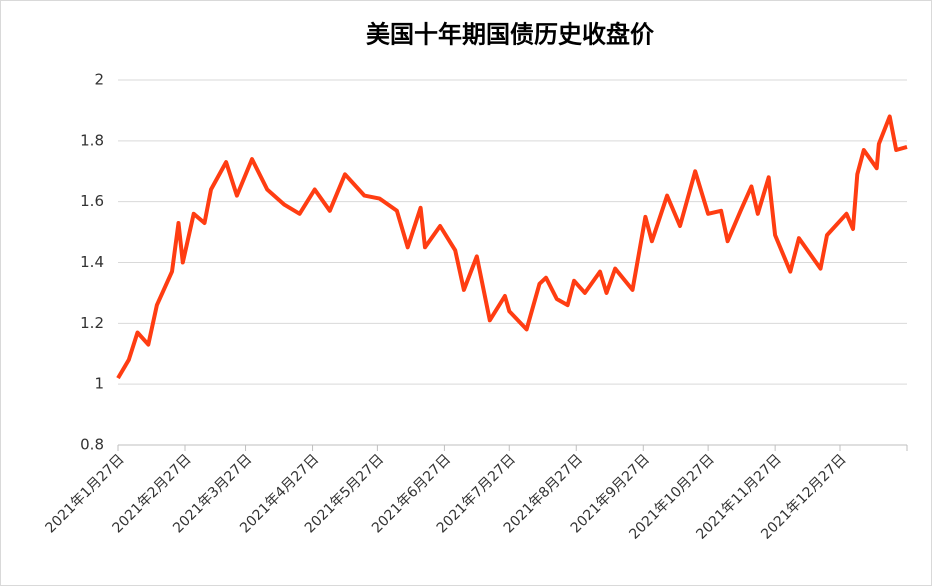 The height and width of the screenshot is (586, 932). What do you see at coordinates (92, 201) in the screenshot?
I see `y-tick-label: 1.6` at bounding box center [92, 201].